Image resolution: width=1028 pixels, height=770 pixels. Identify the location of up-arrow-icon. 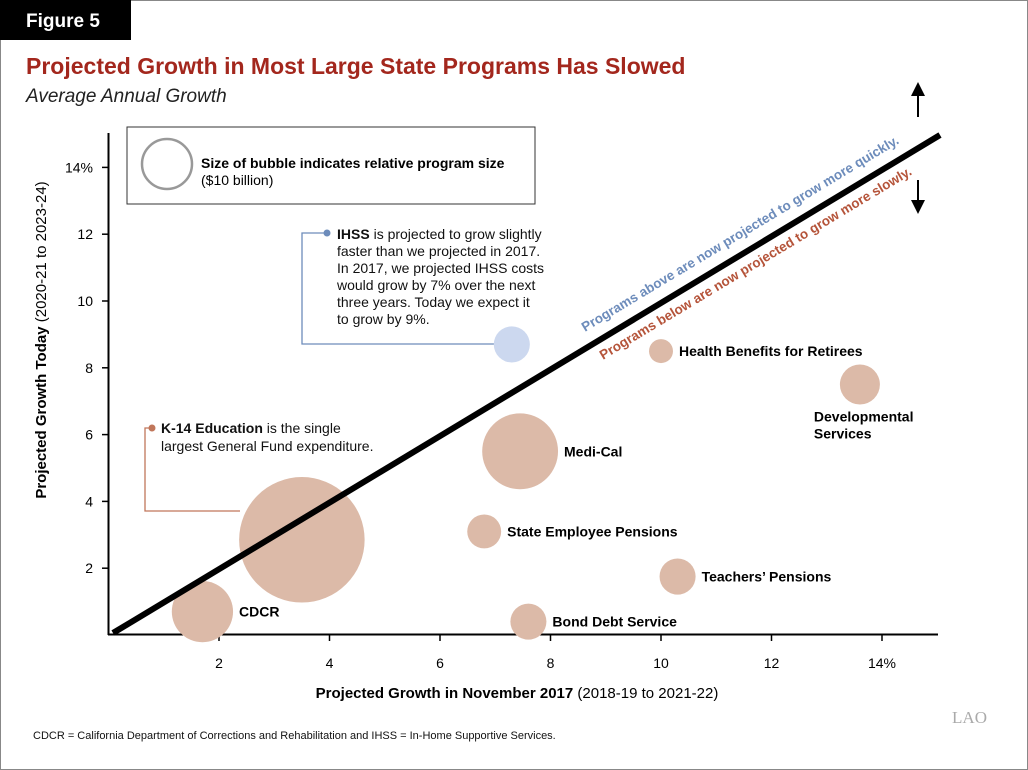
(918, 99).